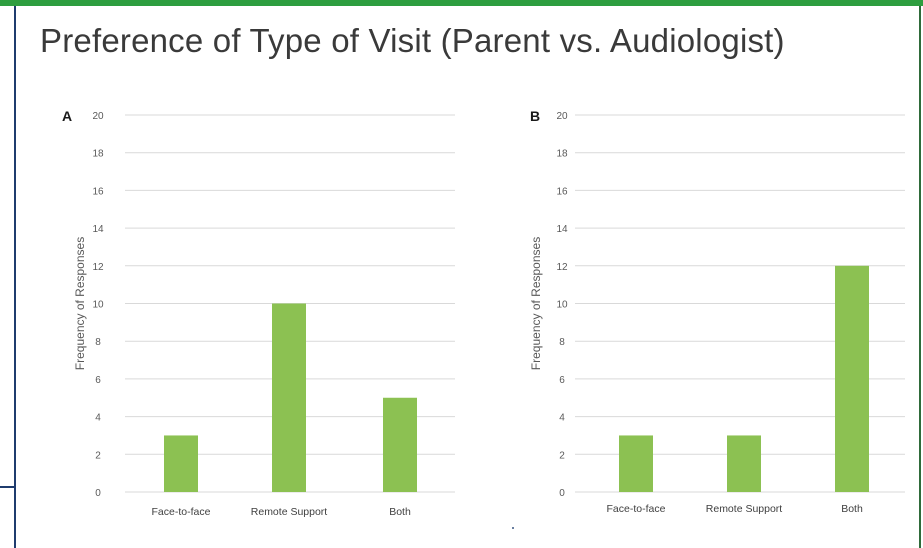  Describe the element at coordinates (80, 303) in the screenshot. I see `panel-a-y-axis-title: Frequency of Responses` at that location.